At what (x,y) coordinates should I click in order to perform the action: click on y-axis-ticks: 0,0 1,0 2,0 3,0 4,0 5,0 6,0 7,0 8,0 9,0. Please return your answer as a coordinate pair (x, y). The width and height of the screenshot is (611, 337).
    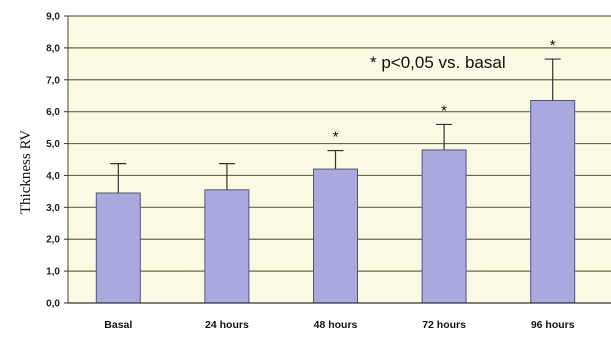
    Looking at the image, I should click on (57, 161).